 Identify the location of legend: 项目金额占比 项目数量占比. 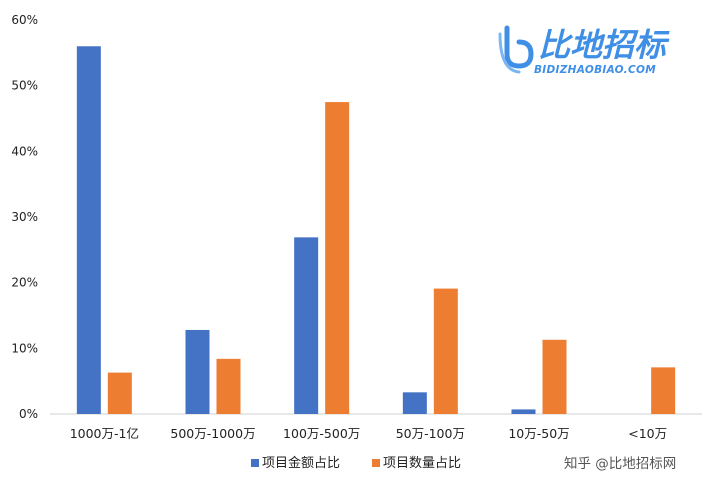
(356, 463).